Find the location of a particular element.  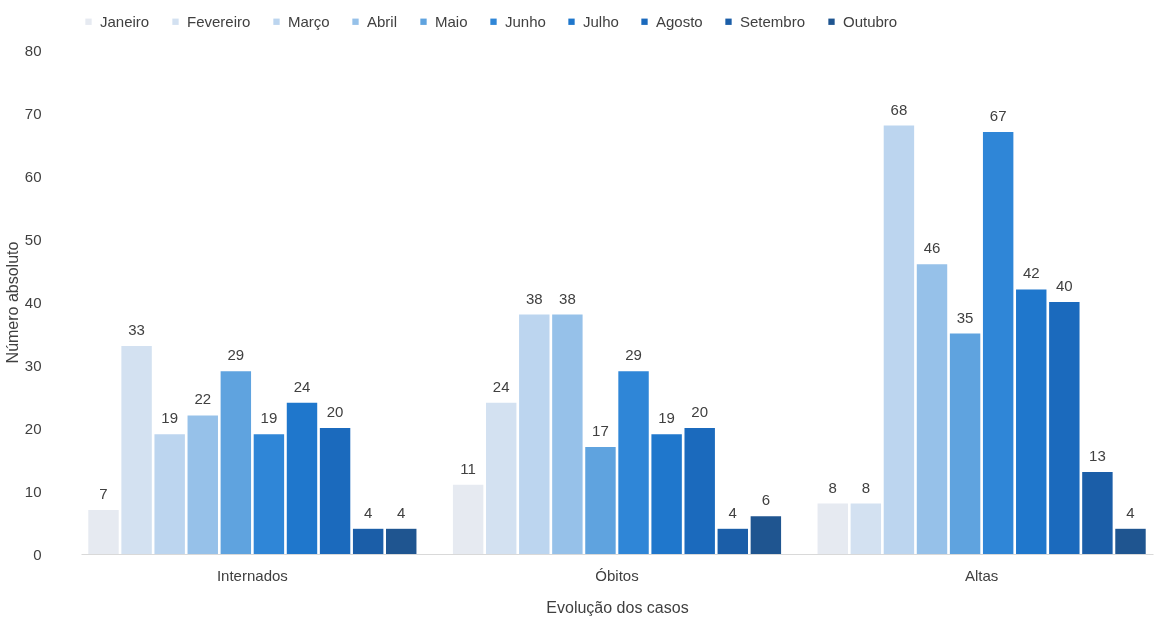

x-axis-title: Evolução dos casos is located at coordinates (617, 607).